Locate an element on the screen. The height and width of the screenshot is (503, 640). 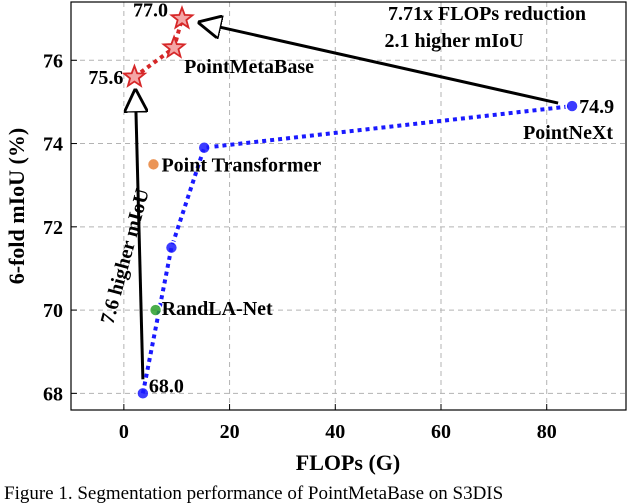
y-axis-title: 6-fold mIoU (%) is located at coordinates (16, 206).